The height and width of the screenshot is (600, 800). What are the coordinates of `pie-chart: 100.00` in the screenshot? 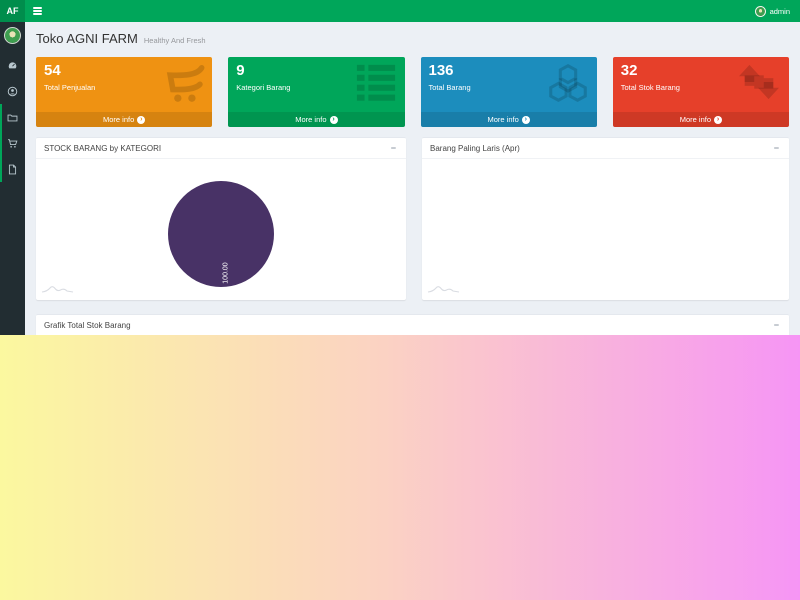 It's located at (221, 229).